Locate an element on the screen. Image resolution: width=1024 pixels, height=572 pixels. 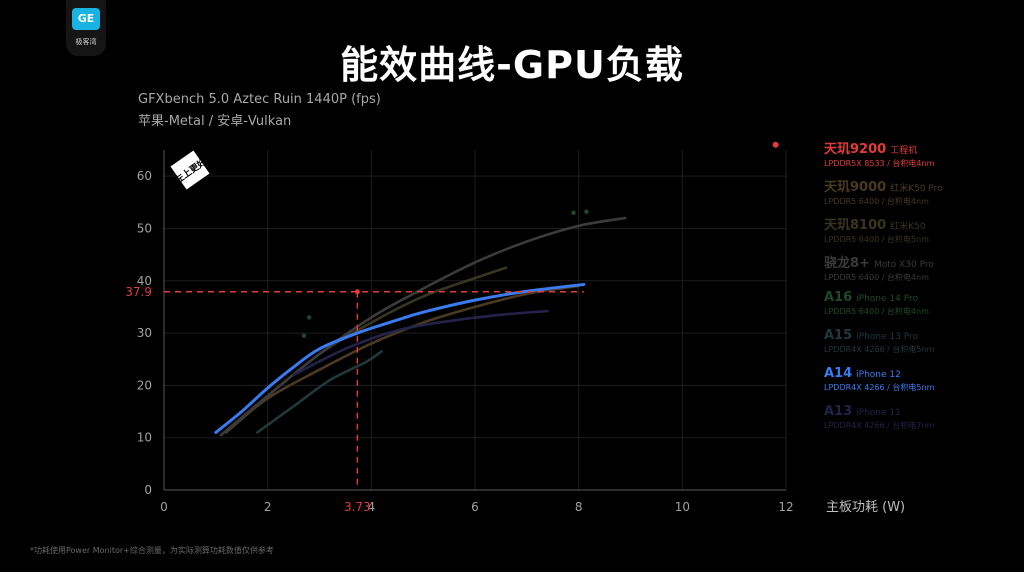
legend-device: iPhone 14 Pro is located at coordinates (887, 299).